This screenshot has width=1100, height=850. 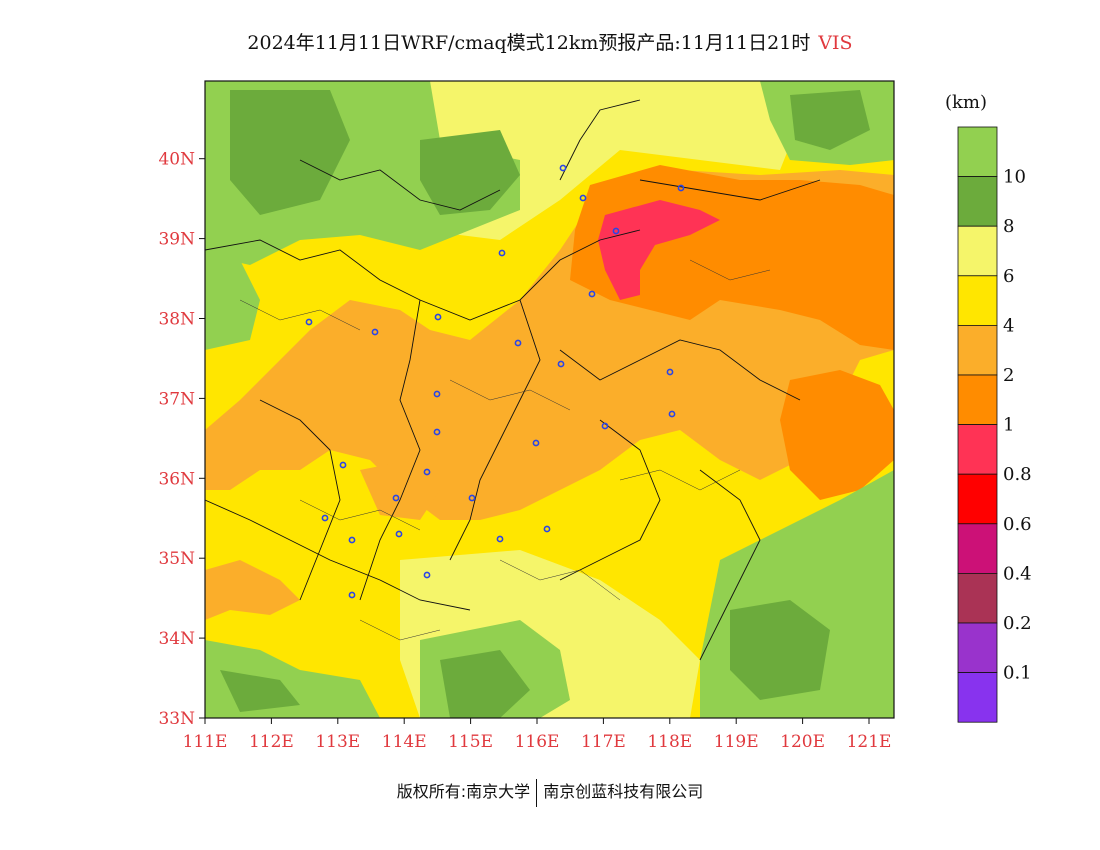 What do you see at coordinates (181, 439) in the screenshot?
I see `latitude-axis: 33N 34N 35N 36N 37N 38N 39N 40N` at bounding box center [181, 439].